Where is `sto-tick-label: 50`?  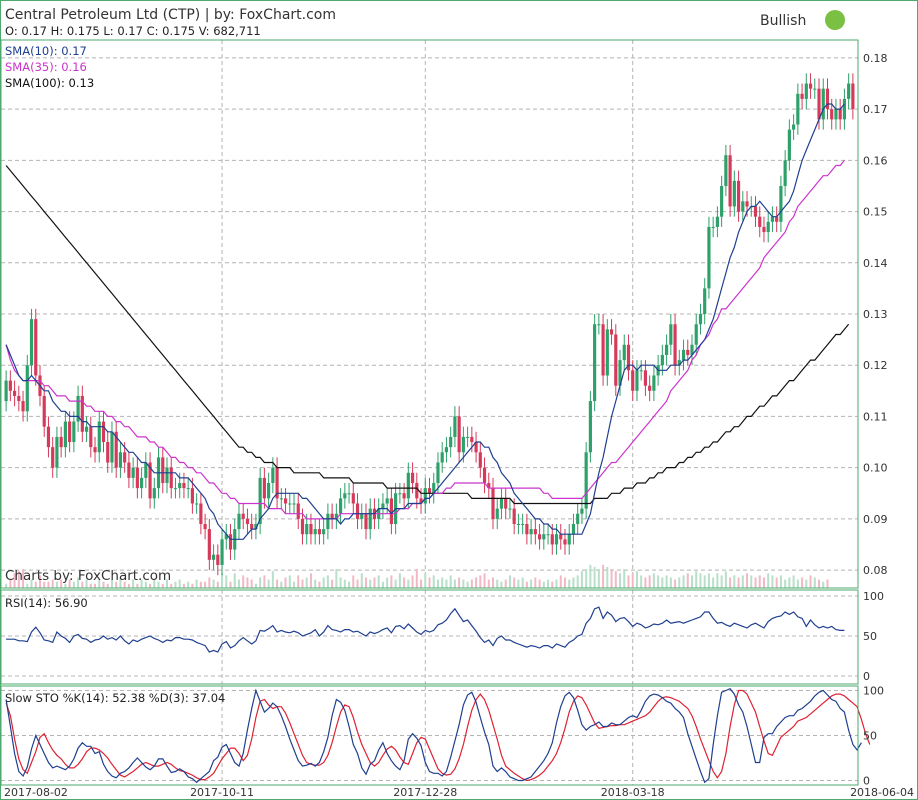 sto-tick-label: 50 is located at coordinates (870, 736).